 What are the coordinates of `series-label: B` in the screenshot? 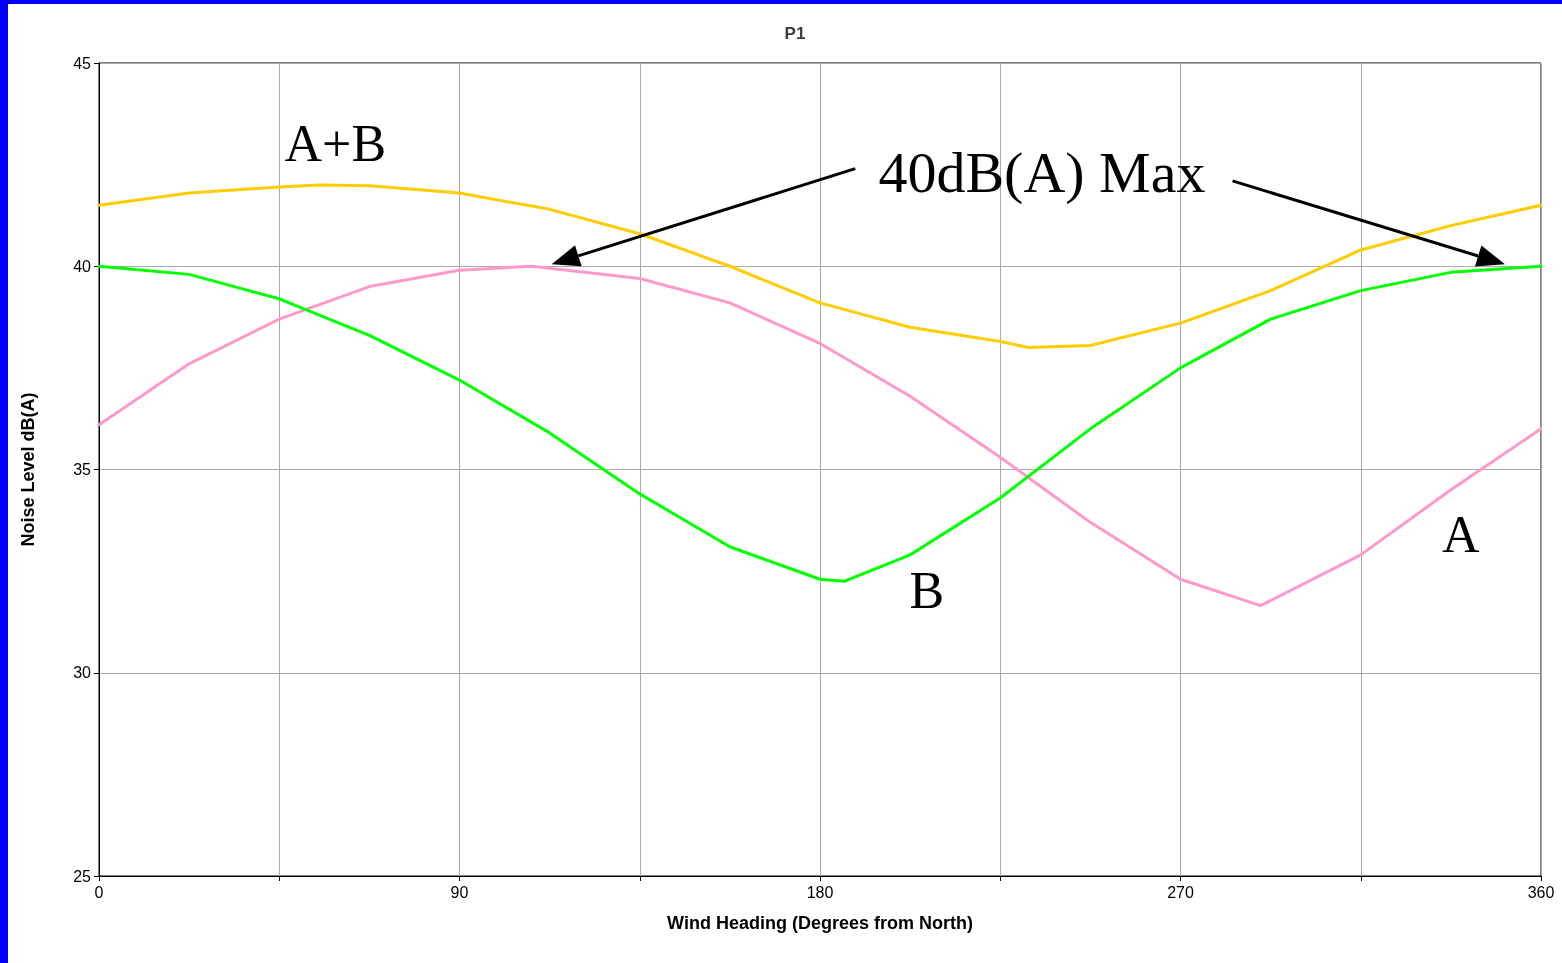 It's located at (927, 591).